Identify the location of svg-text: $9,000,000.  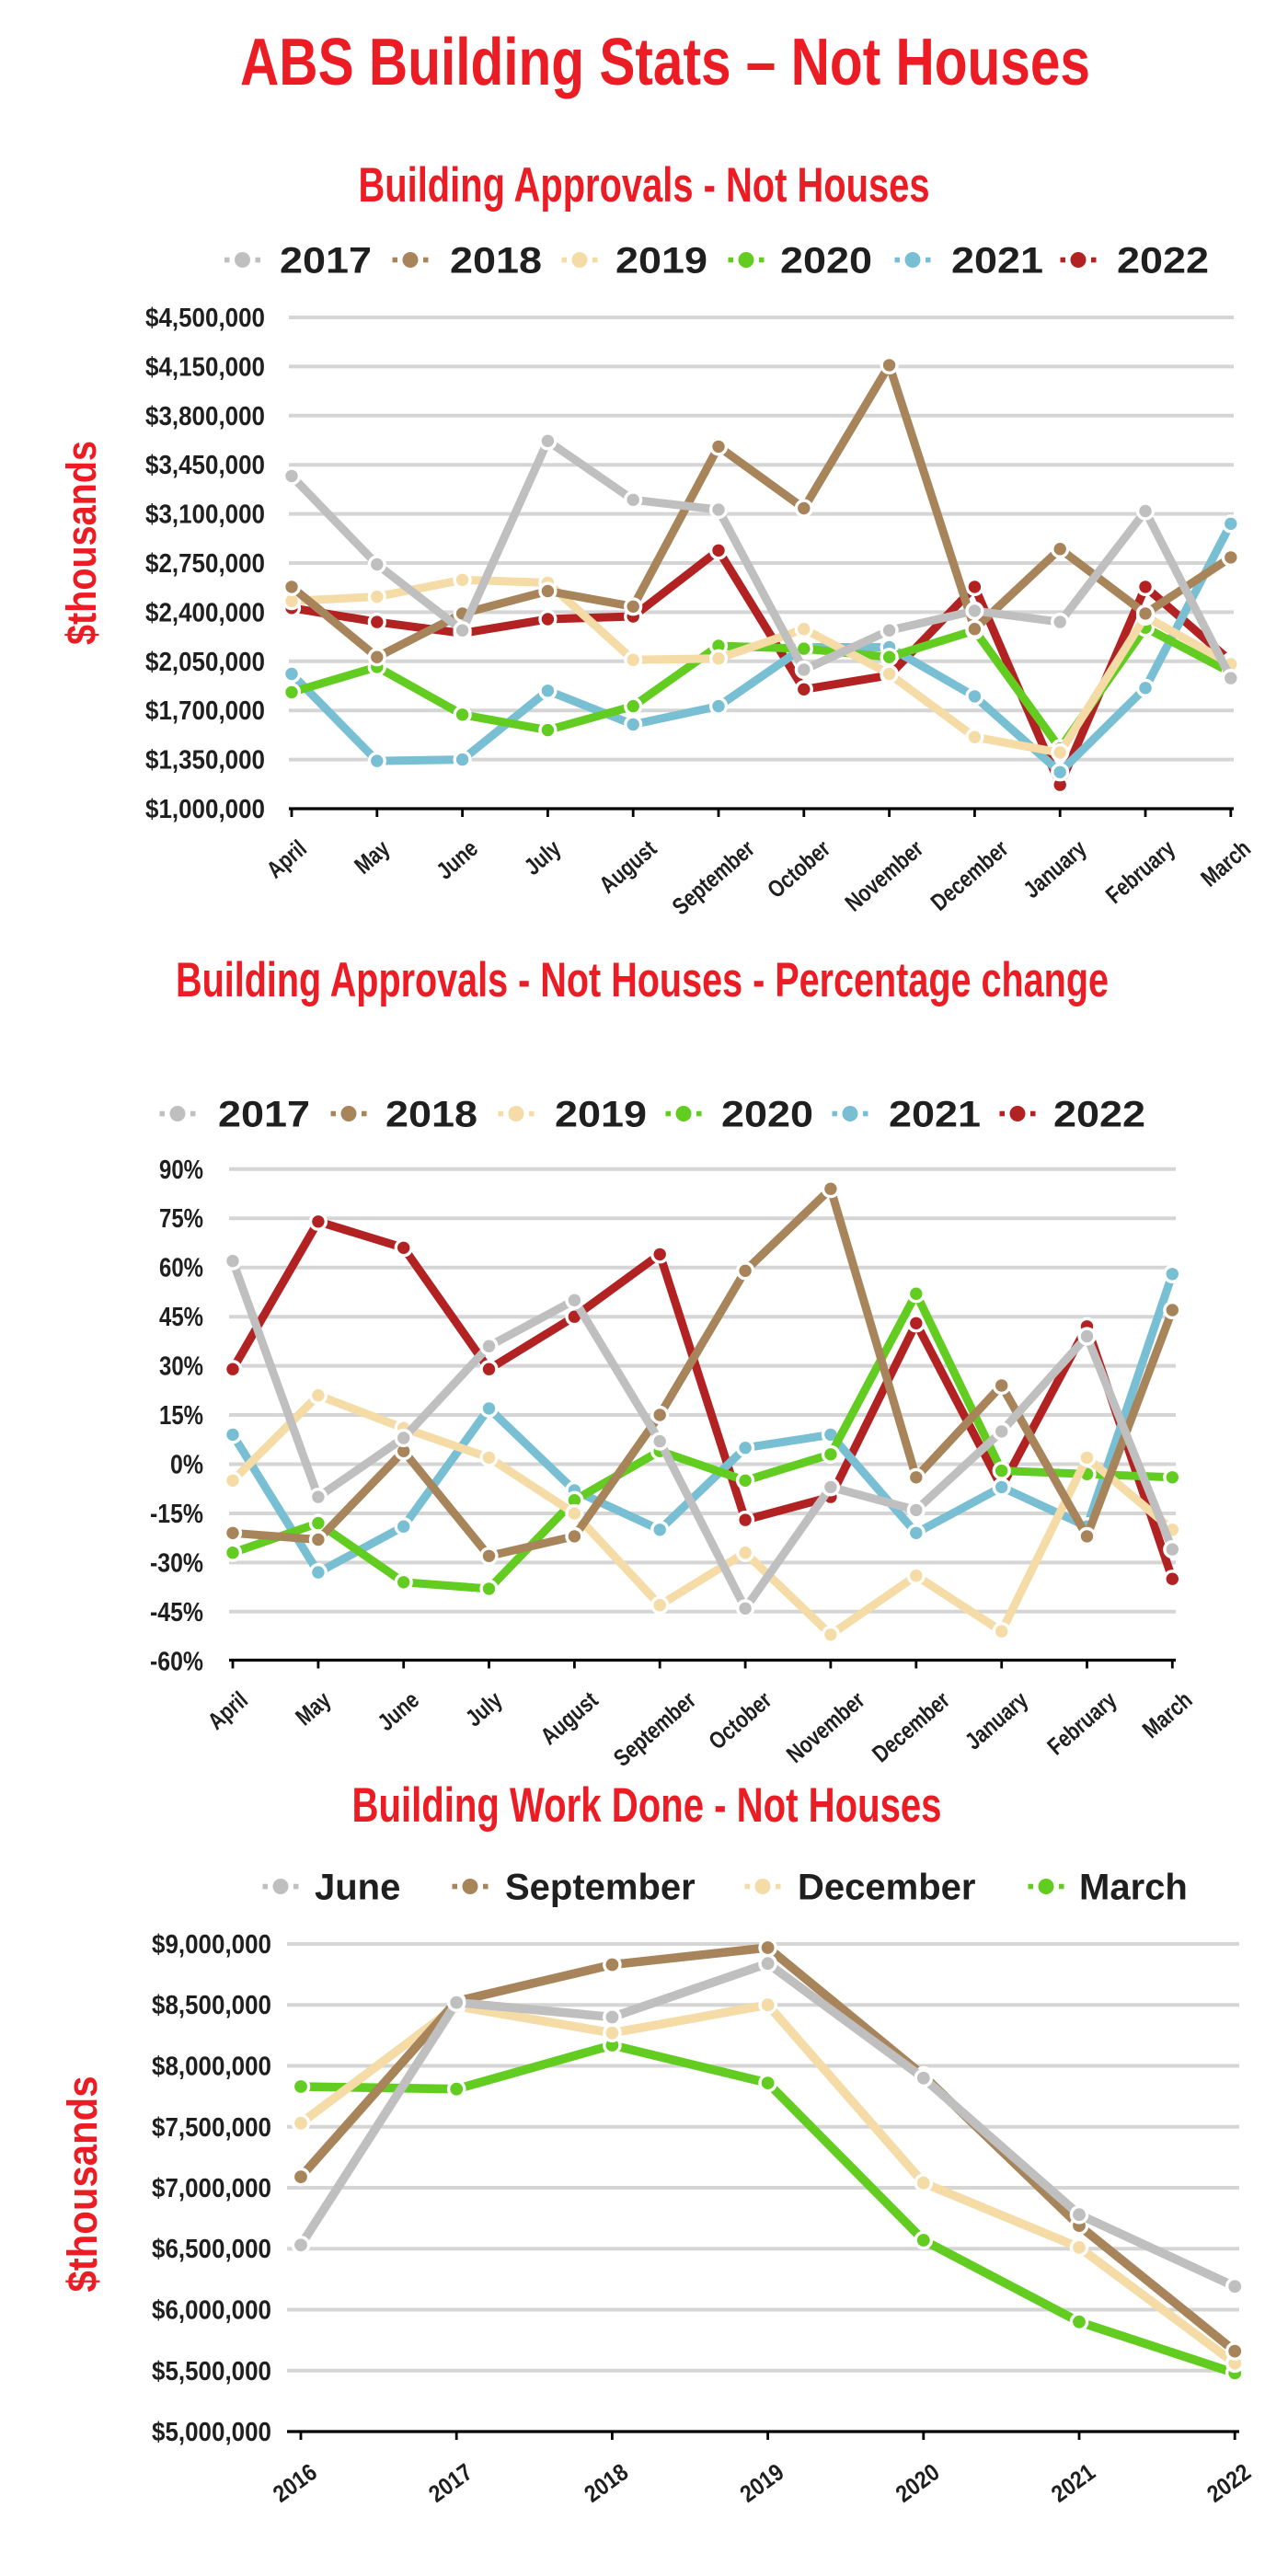
(211, 1945).